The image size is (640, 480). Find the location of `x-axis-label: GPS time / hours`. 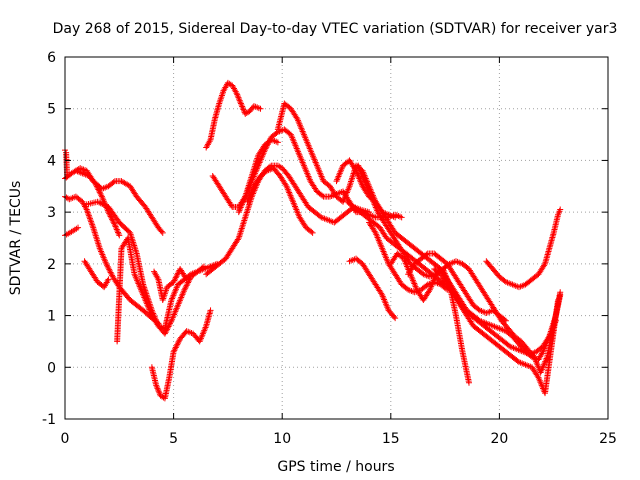

x-axis-label: GPS time / hours is located at coordinates (335, 467).